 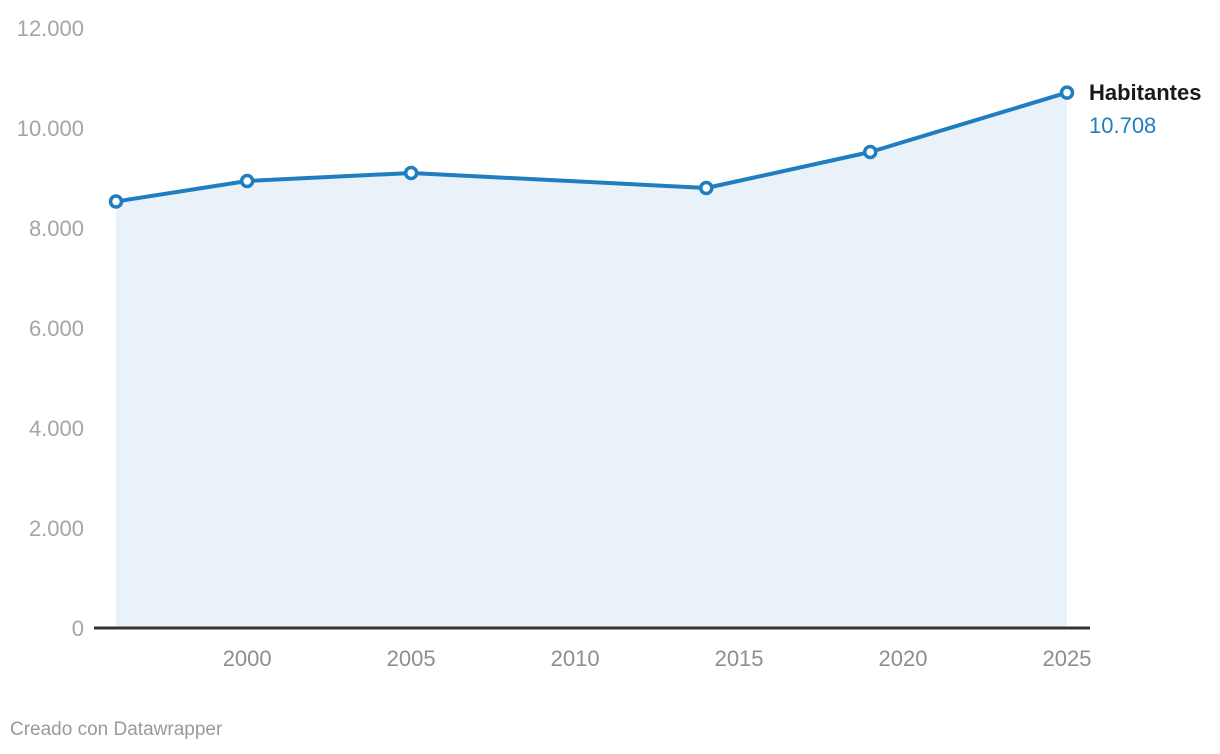 What do you see at coordinates (1145, 92) in the screenshot?
I see `series-end-label: Habitantes` at bounding box center [1145, 92].